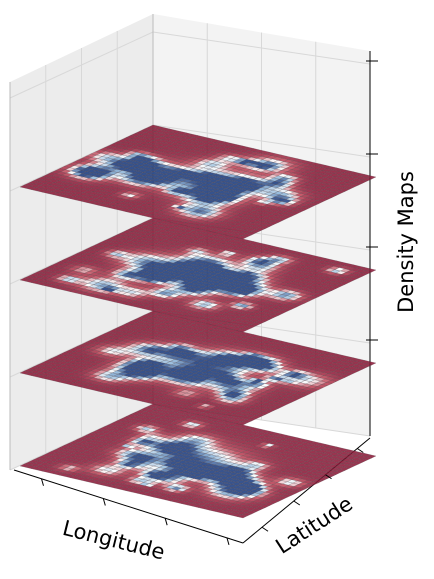  Describe the element at coordinates (113, 540) in the screenshot. I see `x-axis-label: Longitude` at that location.